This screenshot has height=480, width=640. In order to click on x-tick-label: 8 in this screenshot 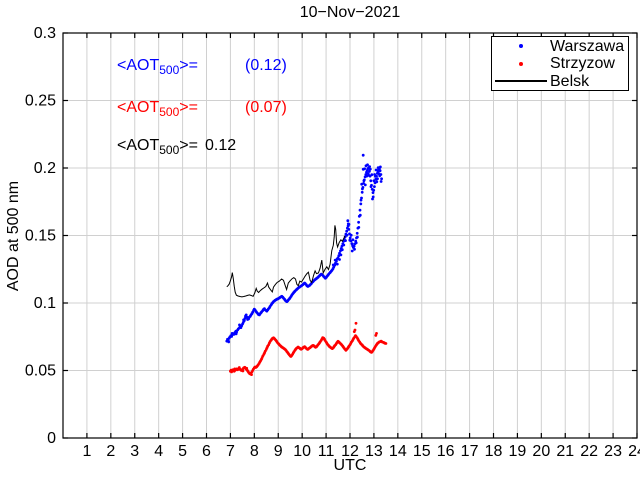, I will do `click(254, 451)`.